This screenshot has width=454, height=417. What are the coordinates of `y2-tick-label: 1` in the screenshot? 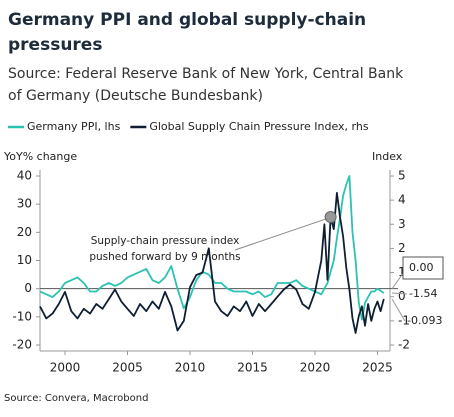 It's located at (402, 272).